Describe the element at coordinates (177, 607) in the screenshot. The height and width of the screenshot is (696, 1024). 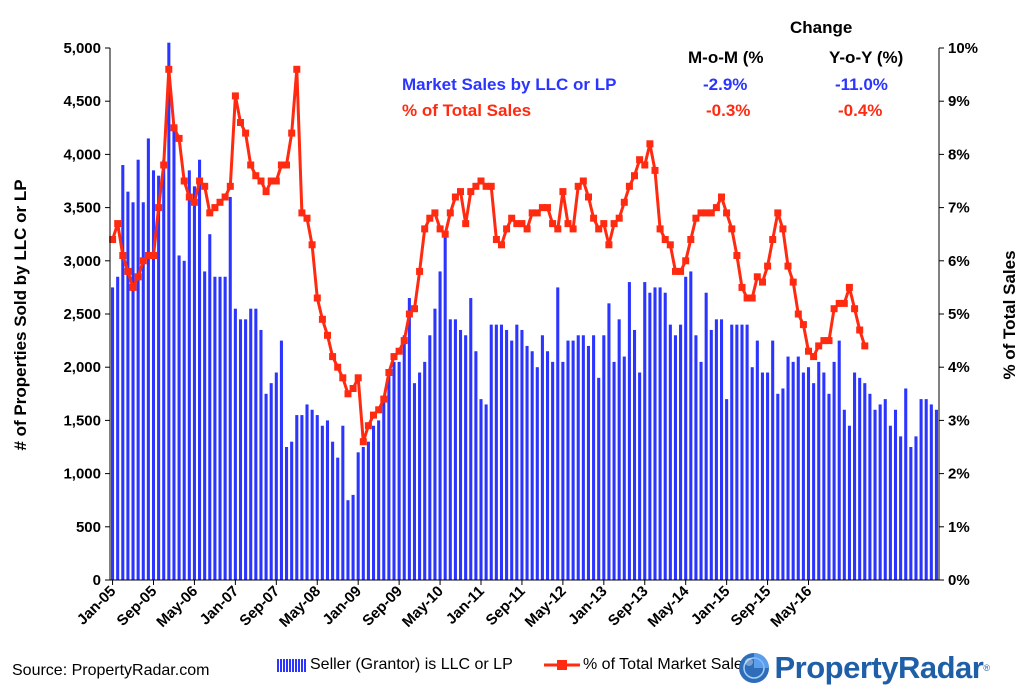
I see `x-tick-label: May-06` at that location.